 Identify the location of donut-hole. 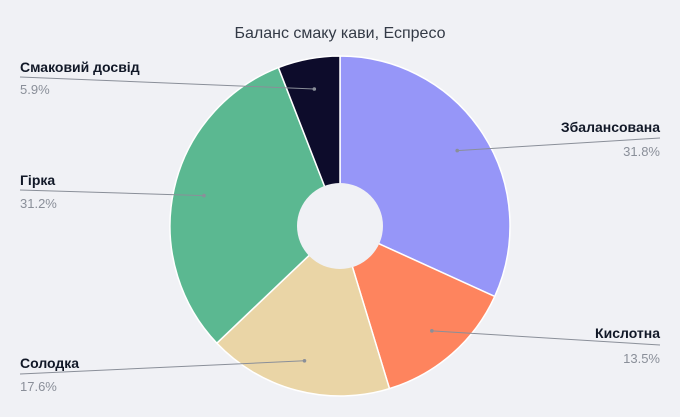
(340, 226).